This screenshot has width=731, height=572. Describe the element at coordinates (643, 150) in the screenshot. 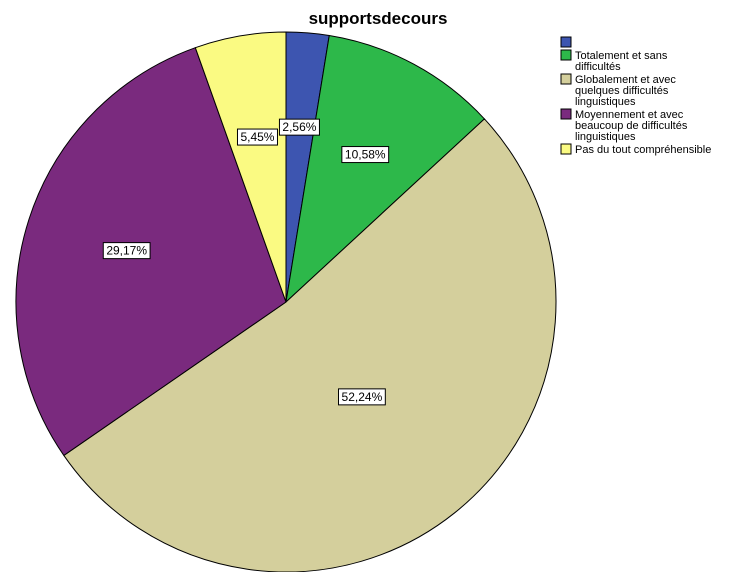

I see `legend-label-4: Pas du tout compréhensible` at that location.